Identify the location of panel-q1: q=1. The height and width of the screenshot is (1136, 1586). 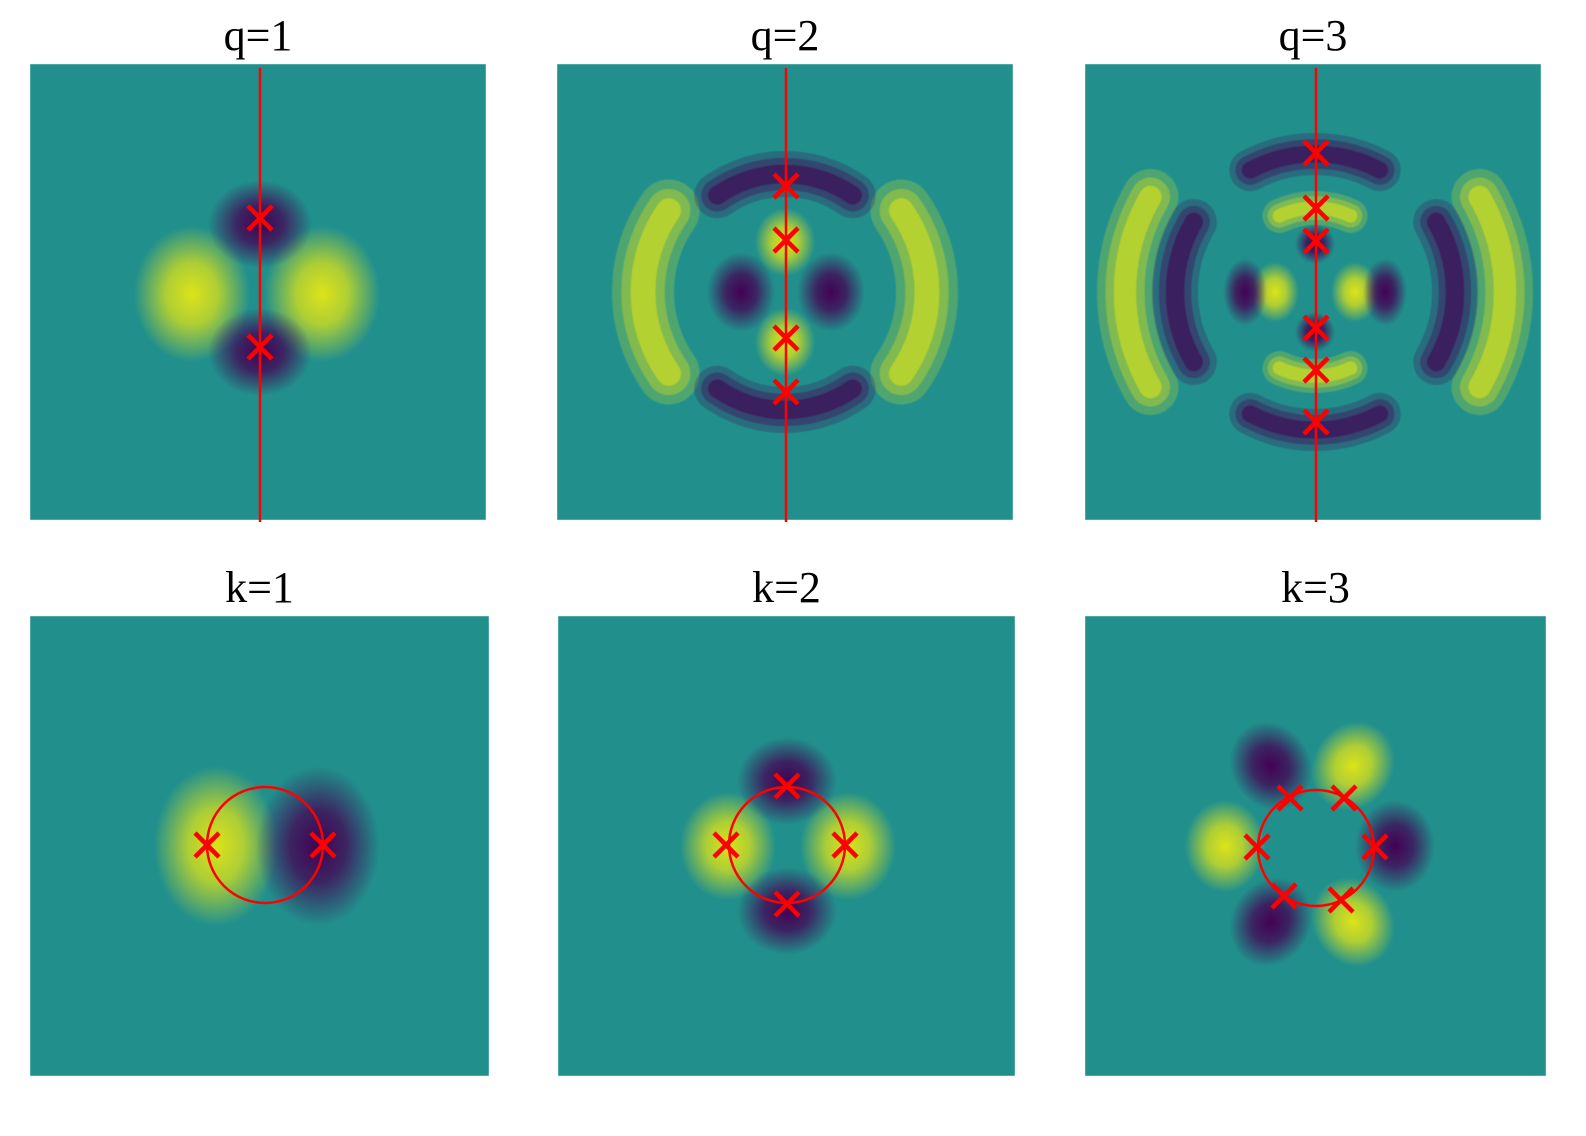
(258, 269).